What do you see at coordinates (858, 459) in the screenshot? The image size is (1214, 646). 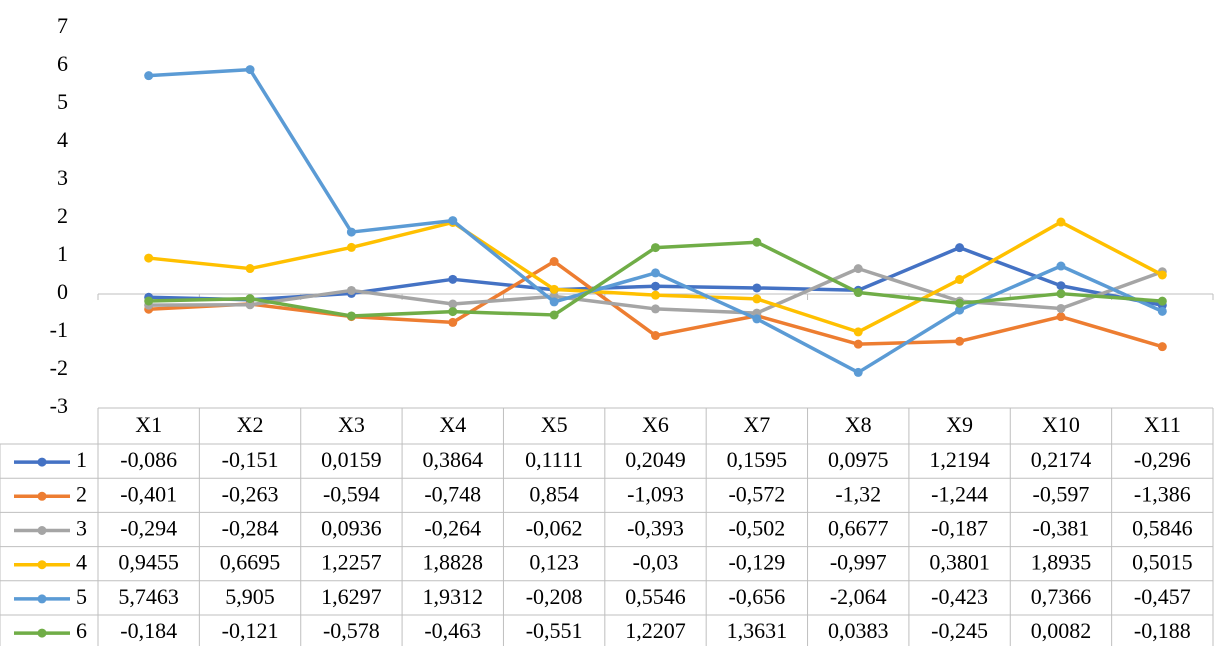 I see `table-cell: 0,0975` at bounding box center [858, 459].